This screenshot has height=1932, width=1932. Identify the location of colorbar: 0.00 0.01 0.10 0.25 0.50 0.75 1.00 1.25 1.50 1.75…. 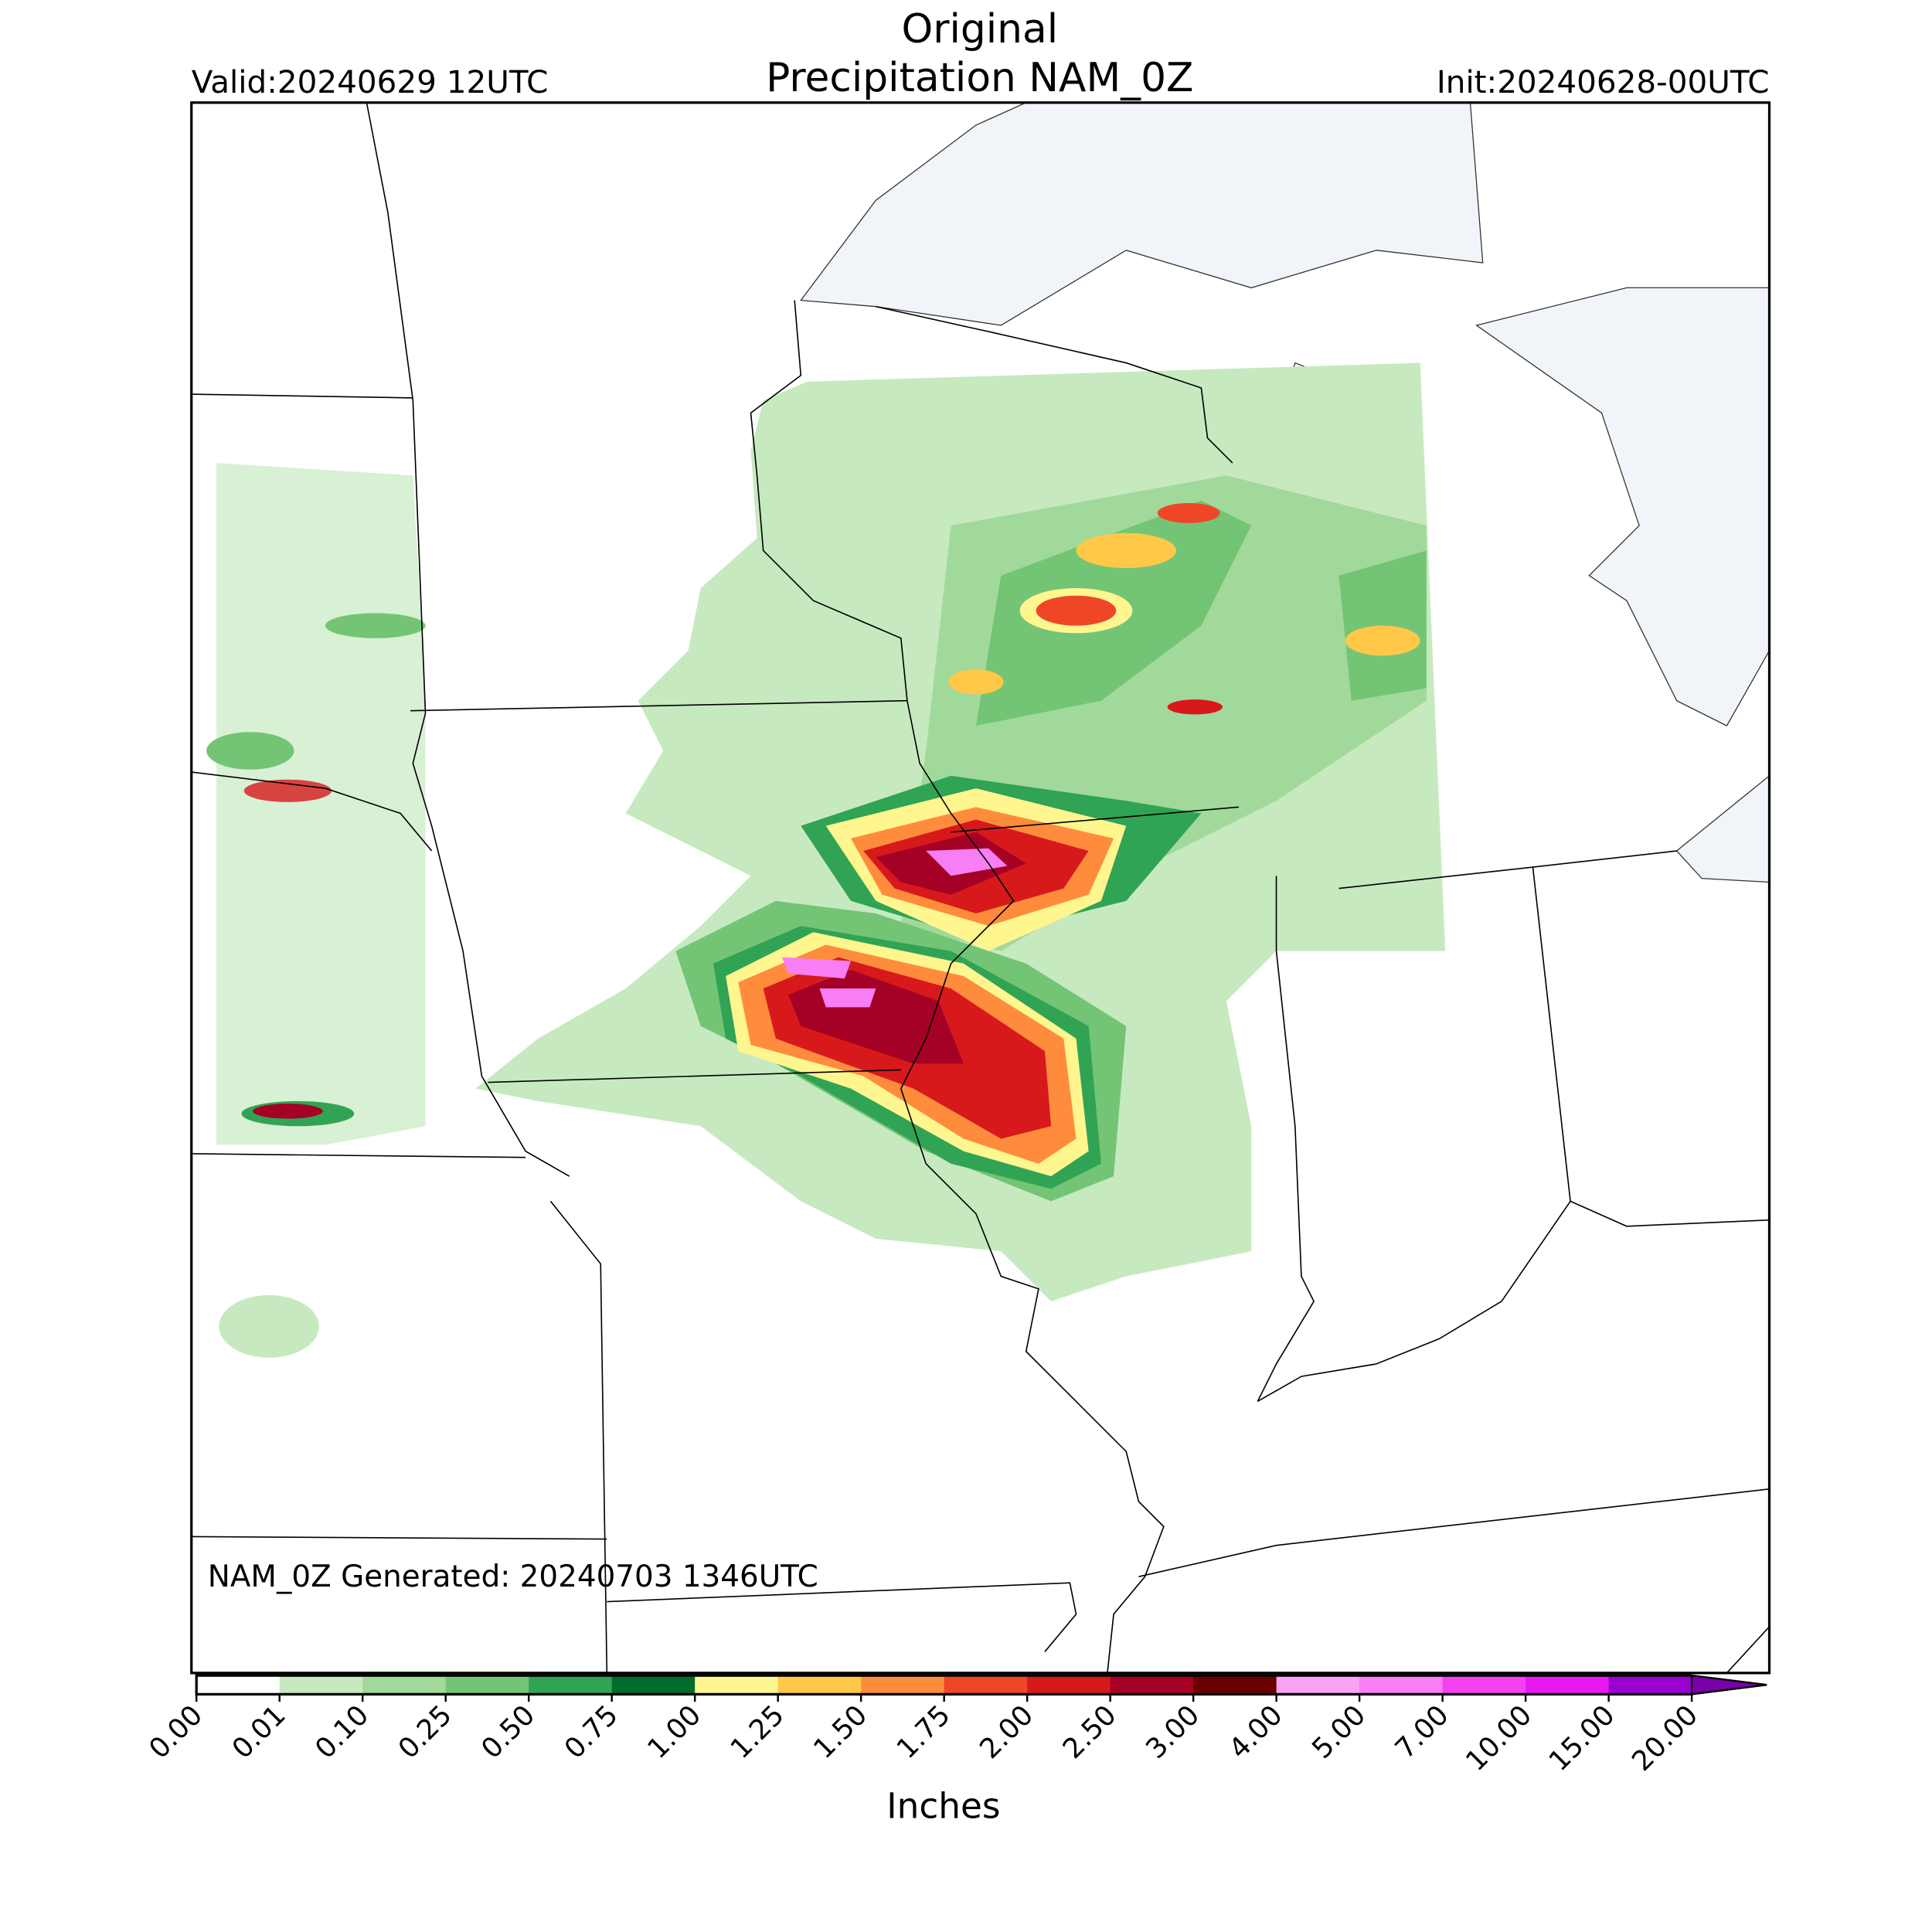
(955, 1726).